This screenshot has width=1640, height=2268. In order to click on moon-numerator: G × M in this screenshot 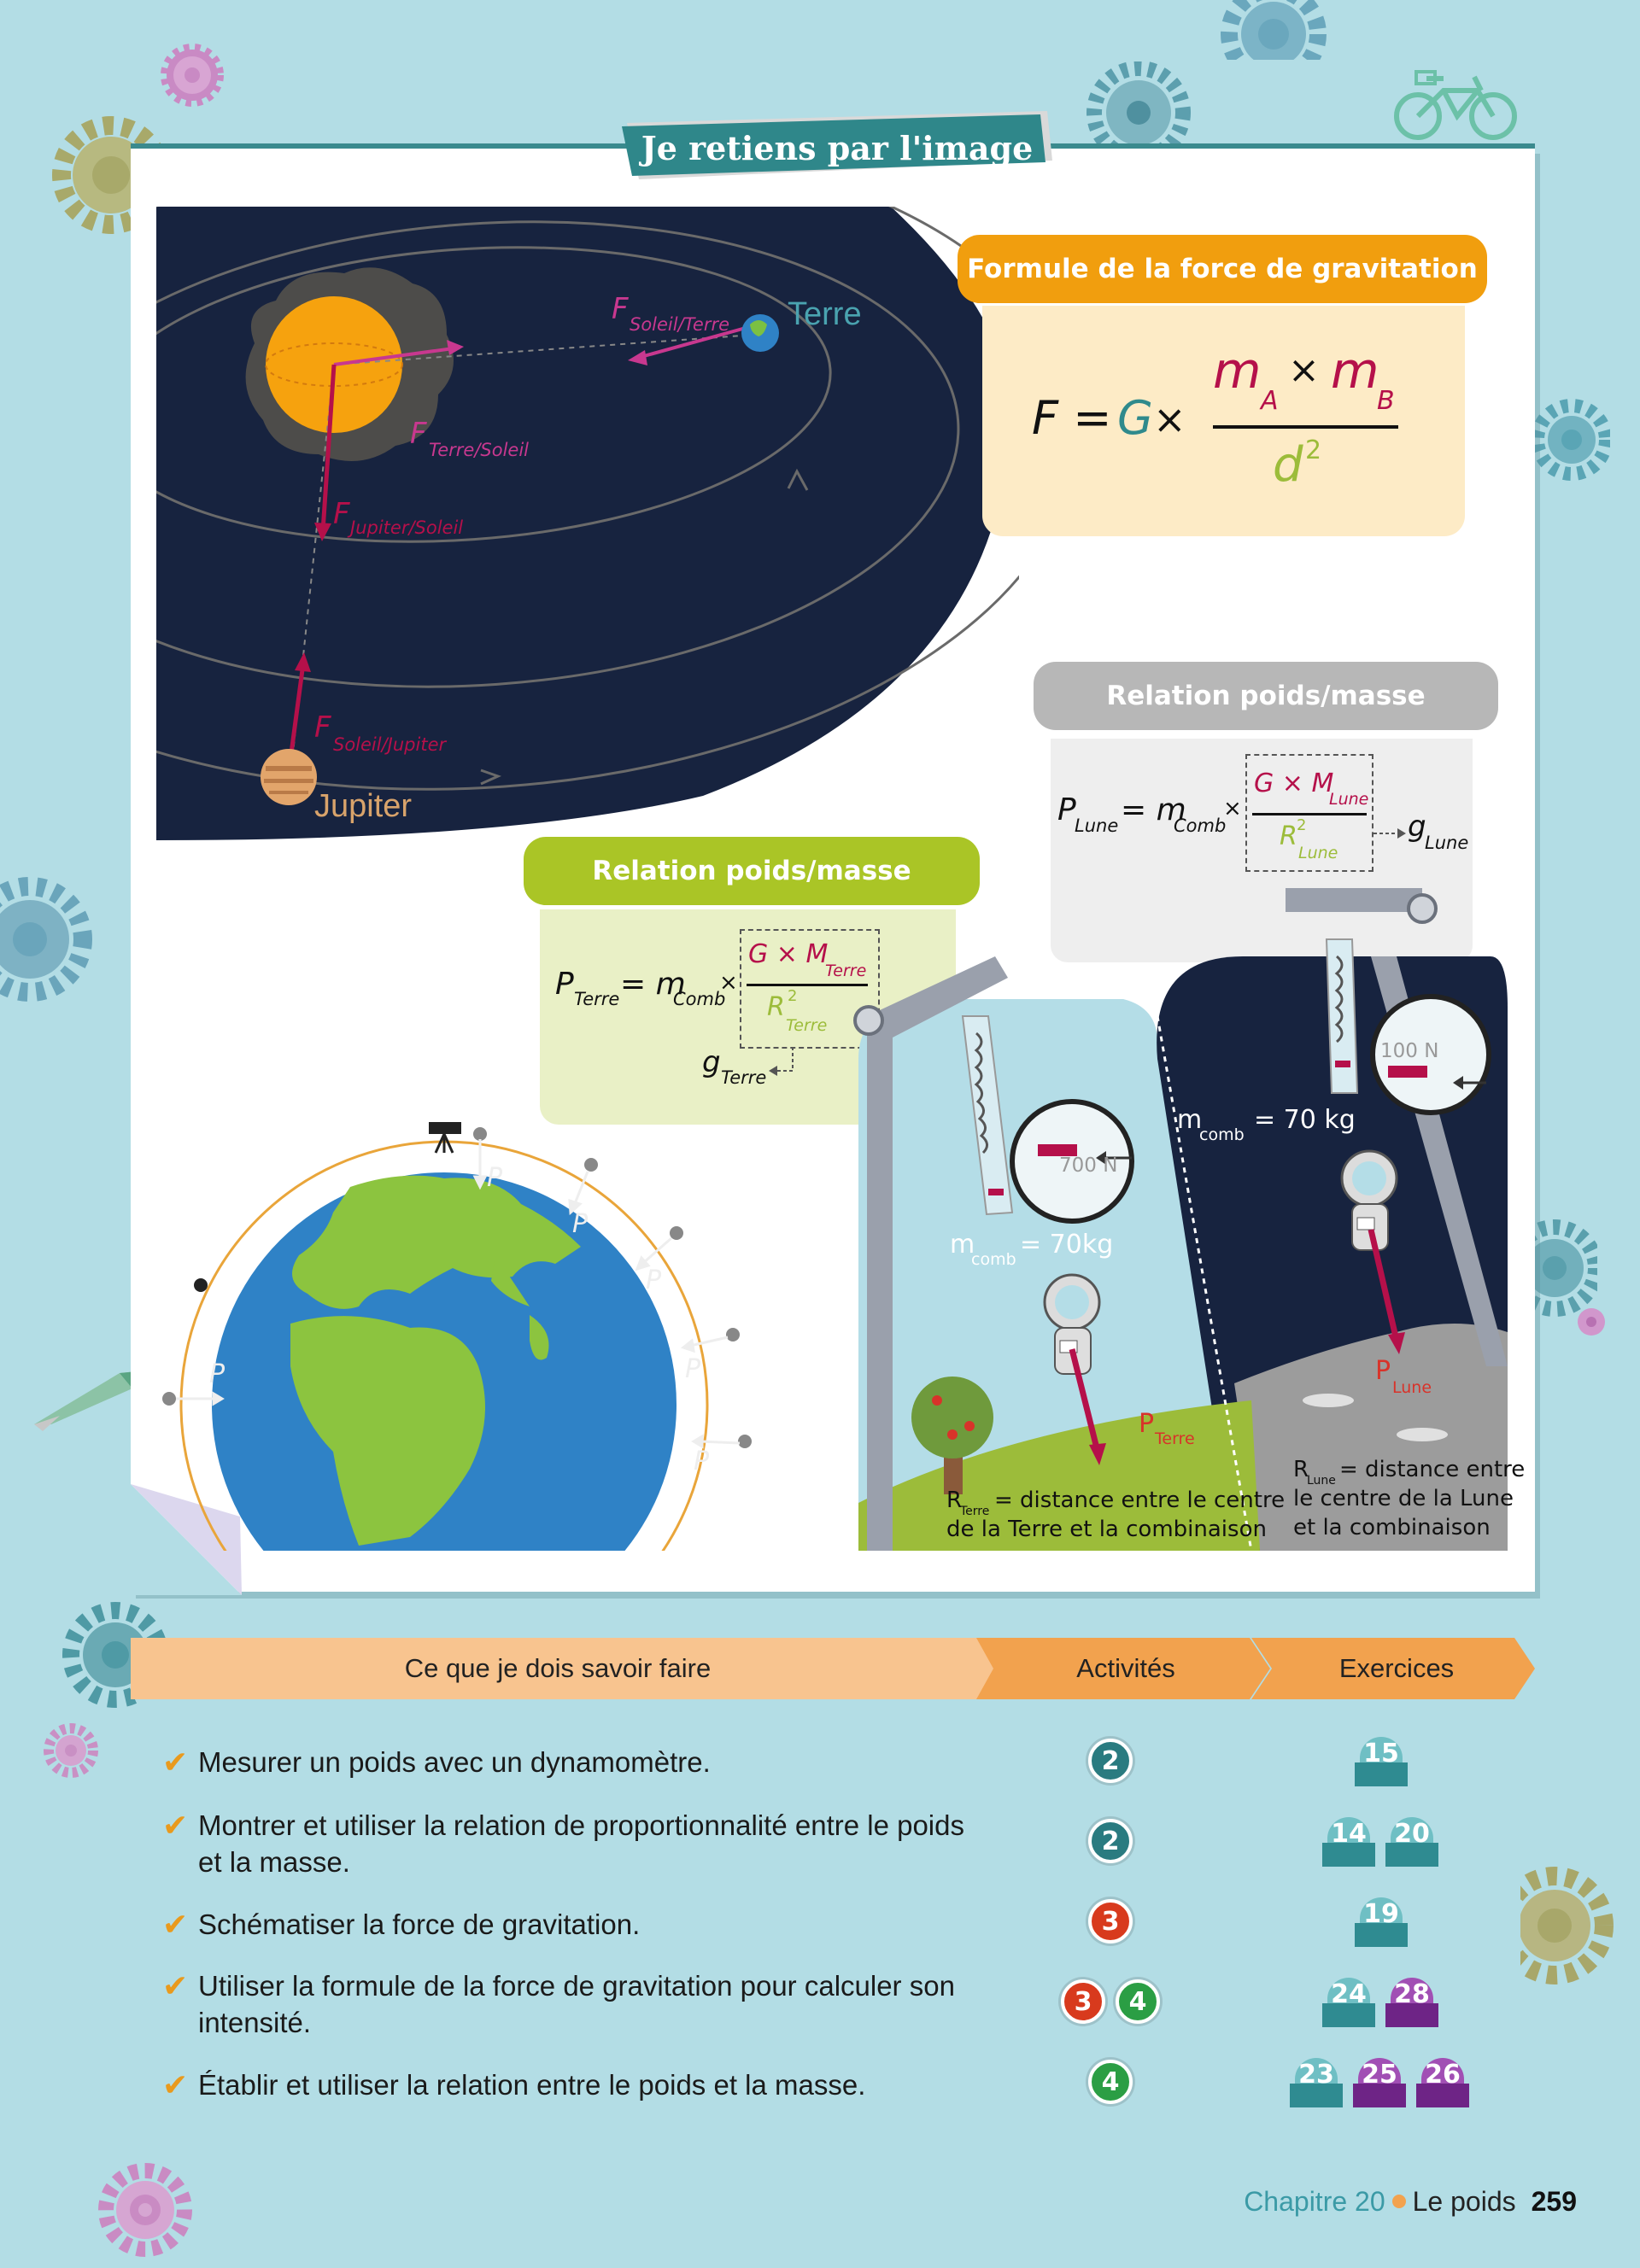, I will do `click(1294, 783)`.